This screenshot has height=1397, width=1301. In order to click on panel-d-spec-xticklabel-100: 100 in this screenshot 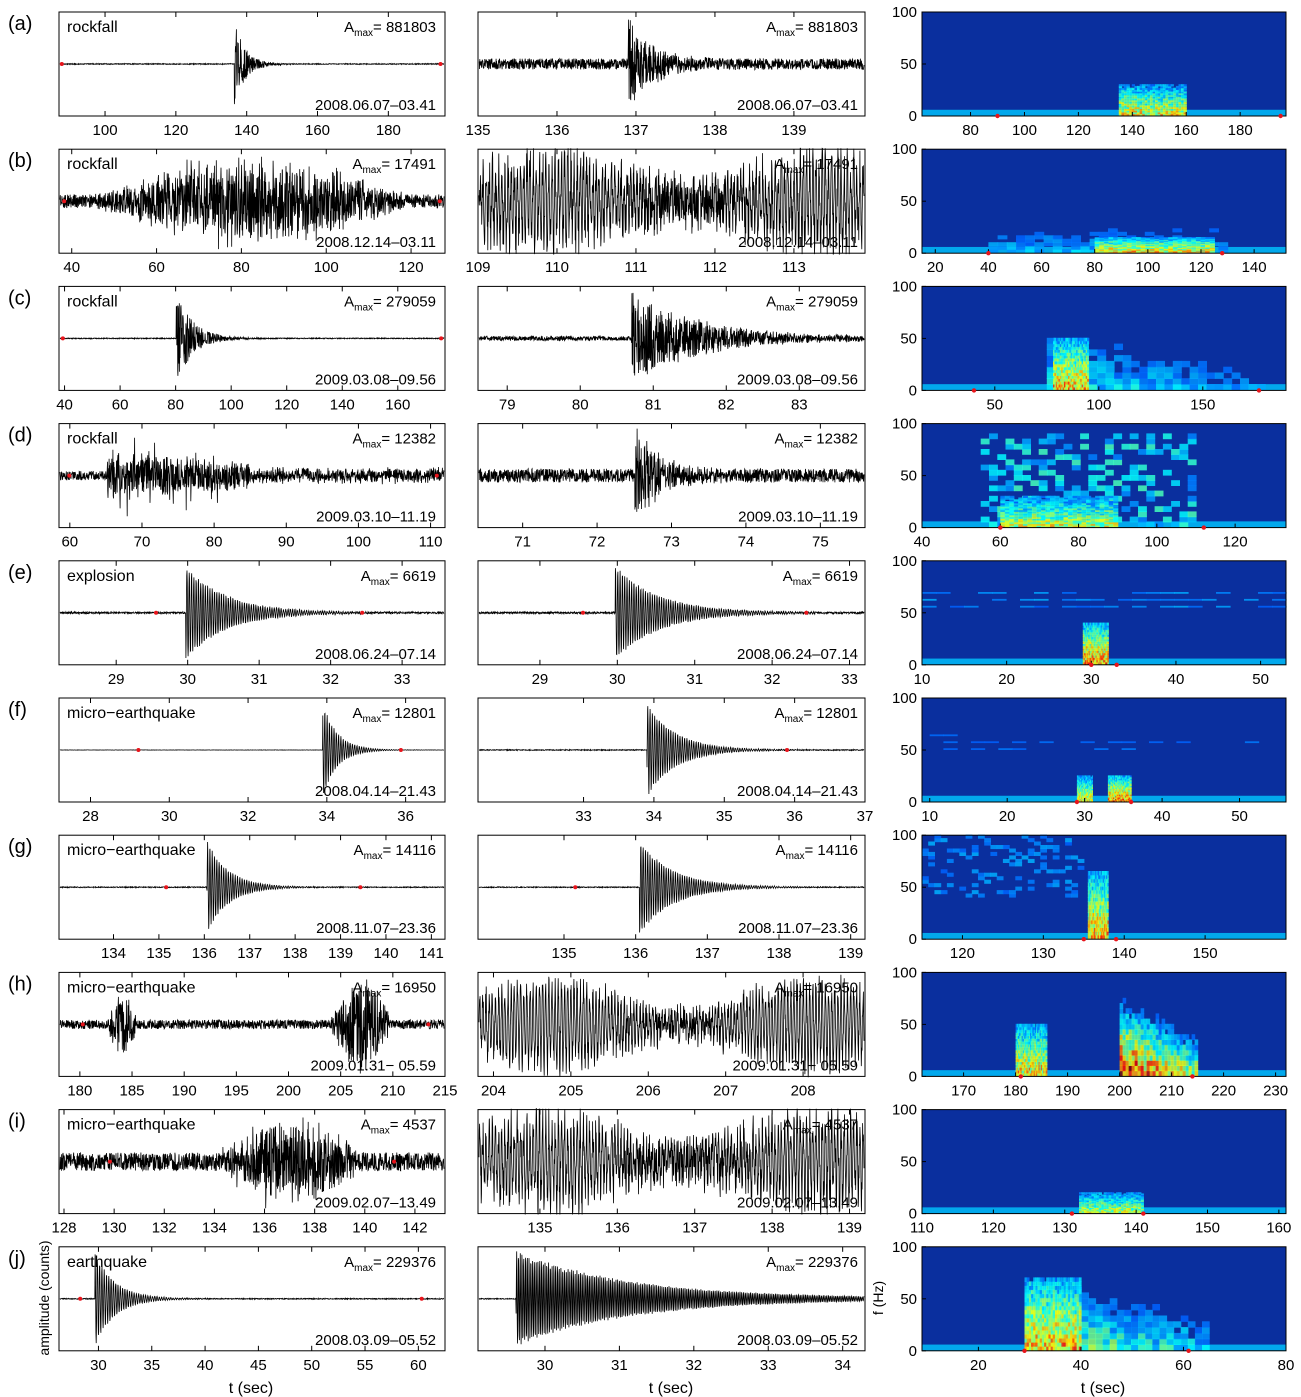, I will do `click(1156, 542)`.